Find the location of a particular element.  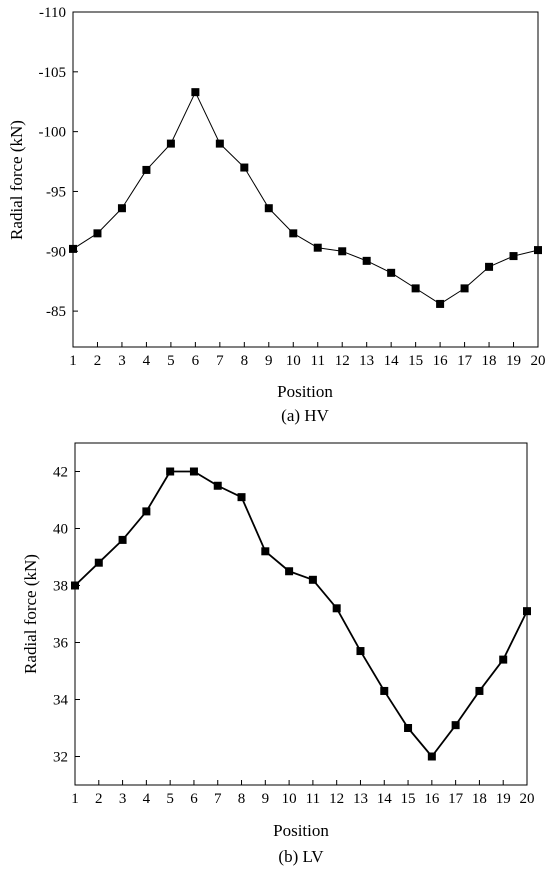

y-tick-label: -100 is located at coordinates (53, 133).